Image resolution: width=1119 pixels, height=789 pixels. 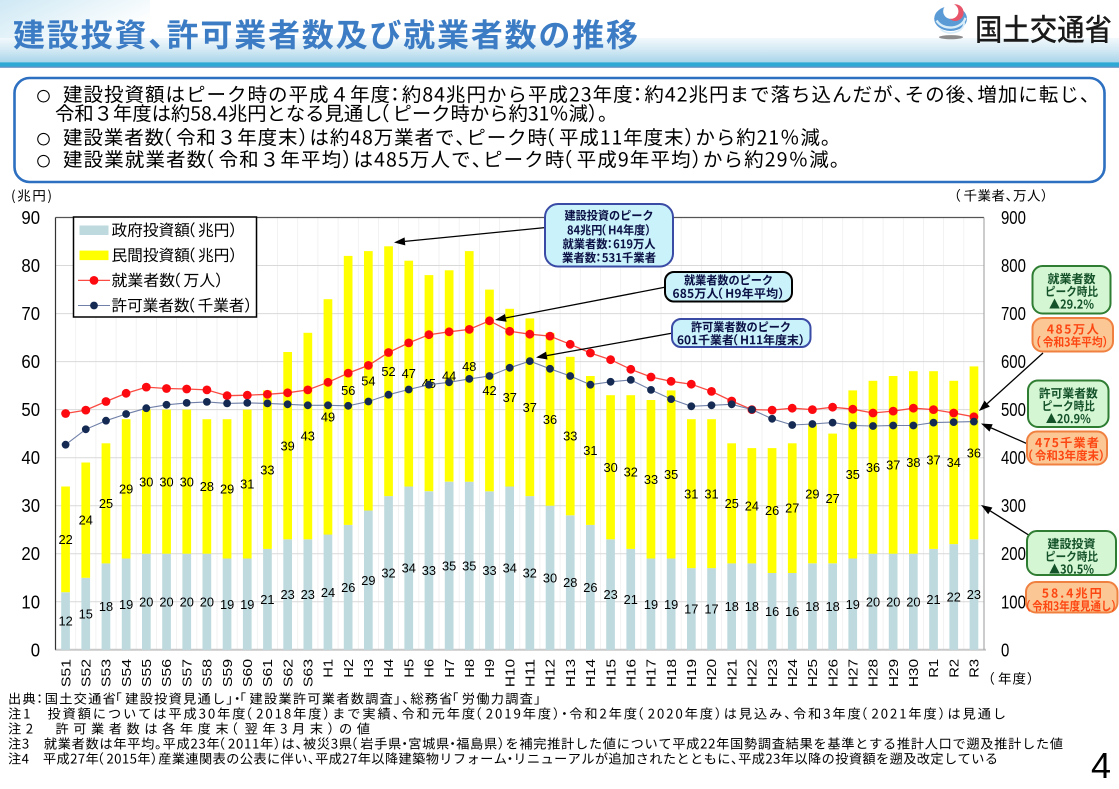 I want to click on svg-text: H11, so click(x=530, y=673).